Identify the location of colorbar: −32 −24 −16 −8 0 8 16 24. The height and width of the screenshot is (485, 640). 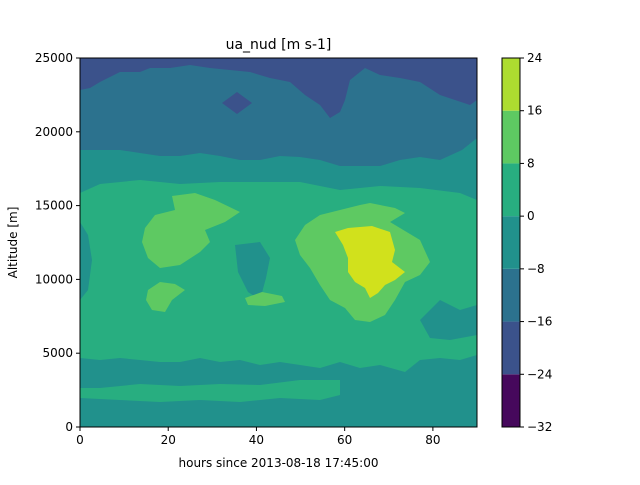
(526, 242).